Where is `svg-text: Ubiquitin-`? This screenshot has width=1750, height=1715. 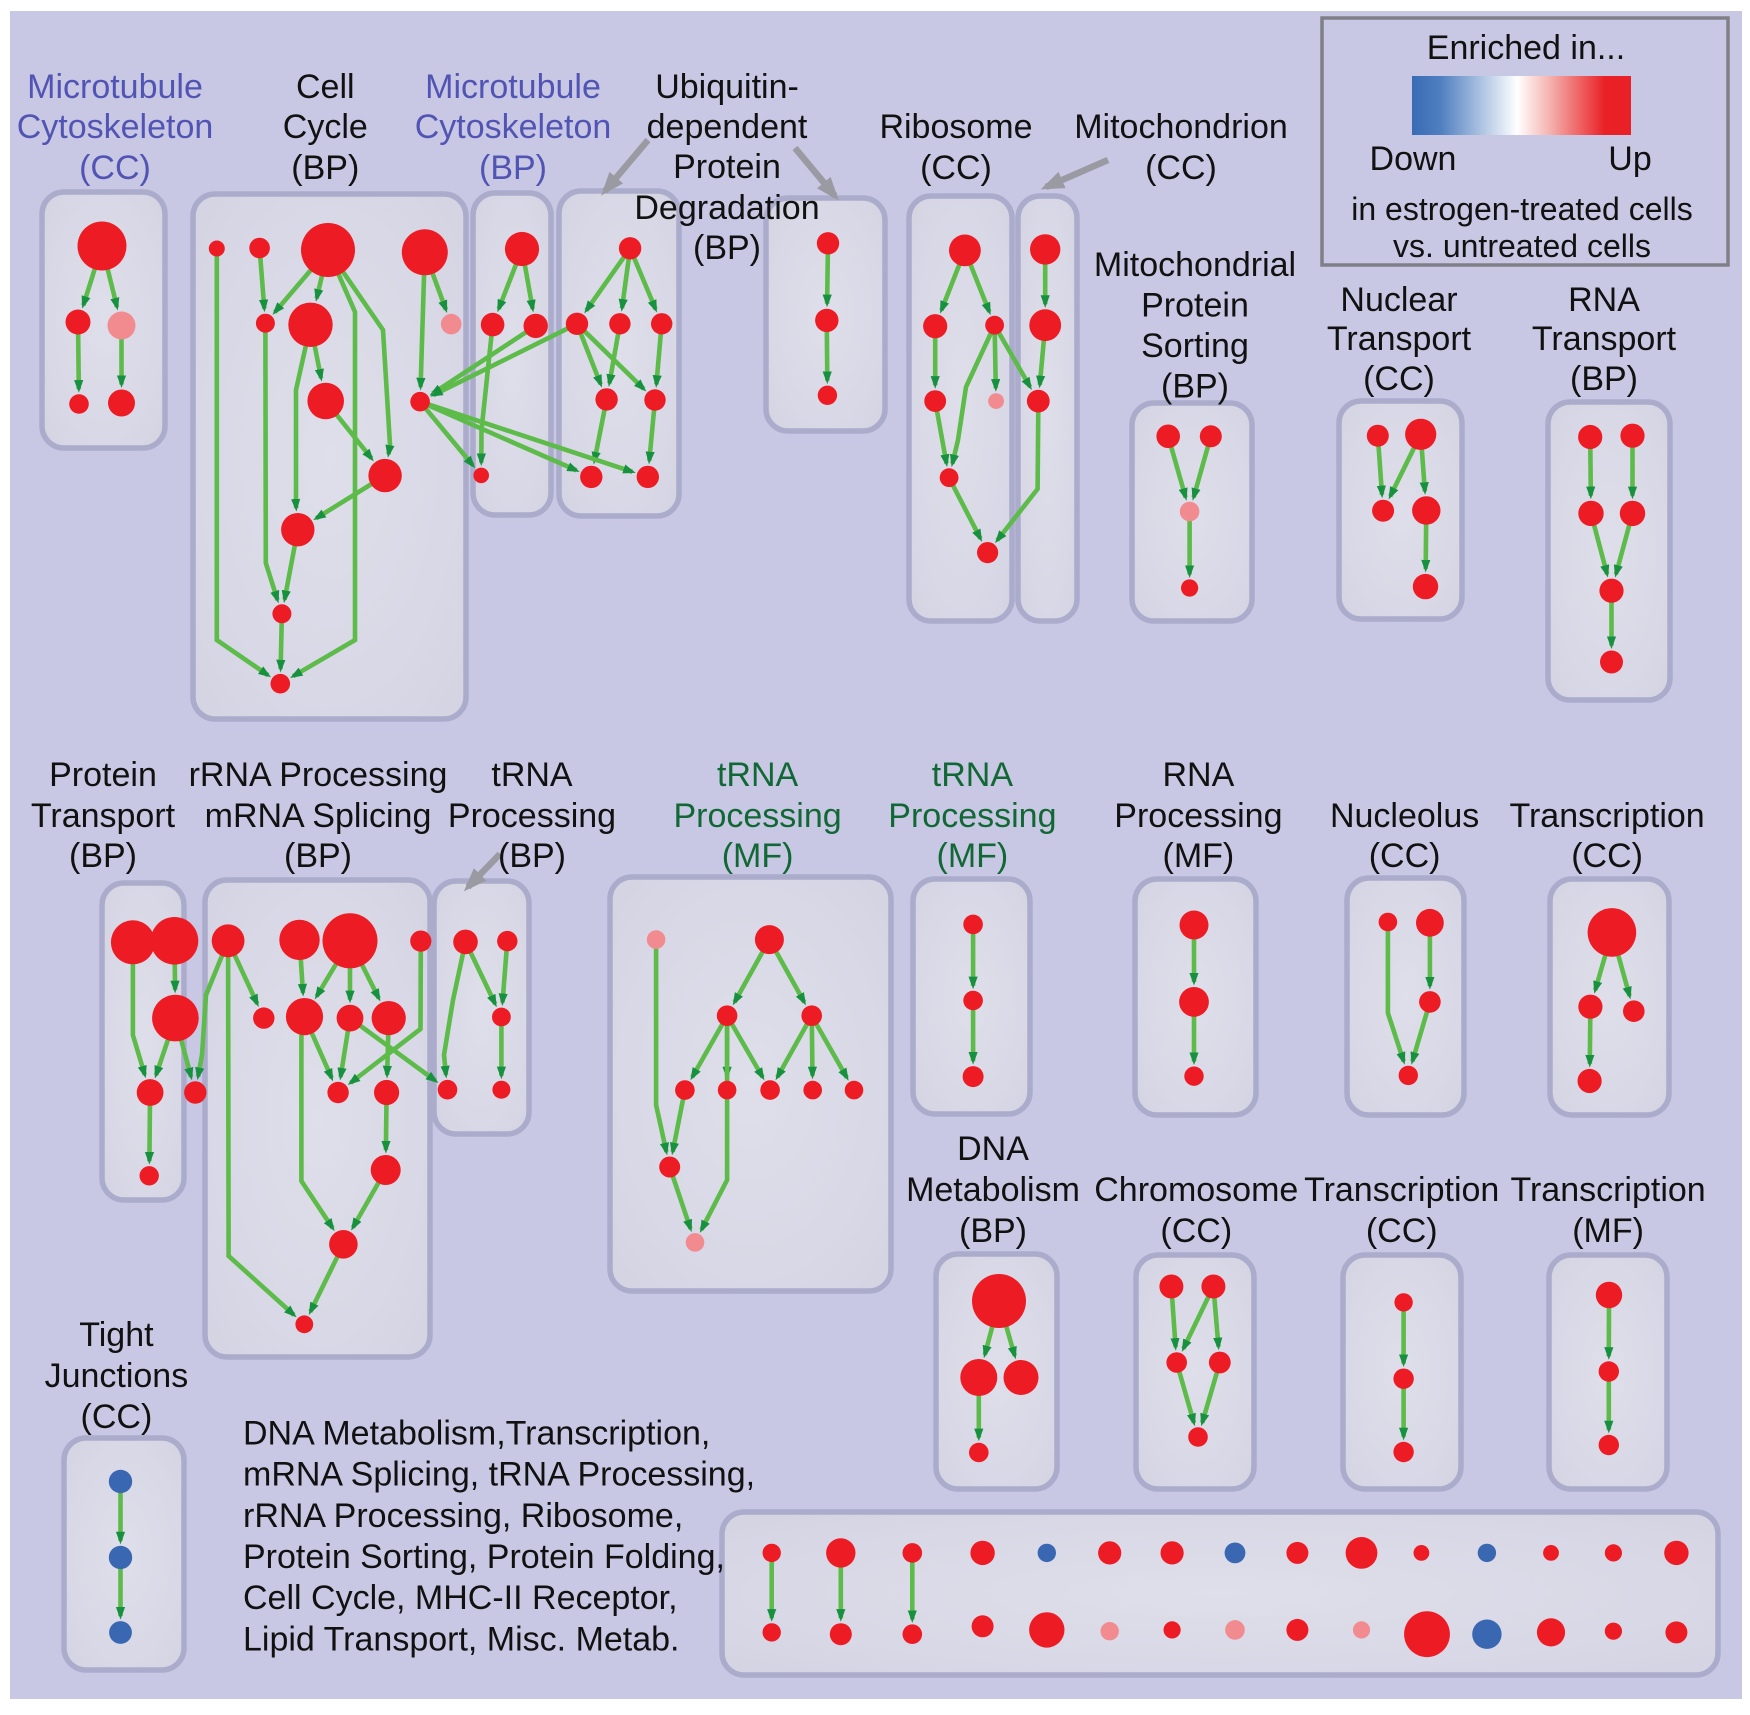 svg-text: Ubiquitin- is located at coordinates (727, 87).